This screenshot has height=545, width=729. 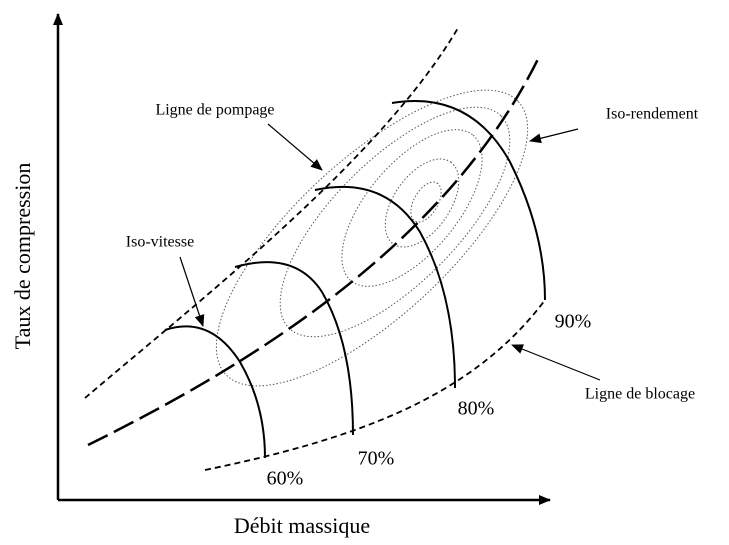 What do you see at coordinates (214, 110) in the screenshot?
I see `surge-label: Ligne de pompage` at bounding box center [214, 110].